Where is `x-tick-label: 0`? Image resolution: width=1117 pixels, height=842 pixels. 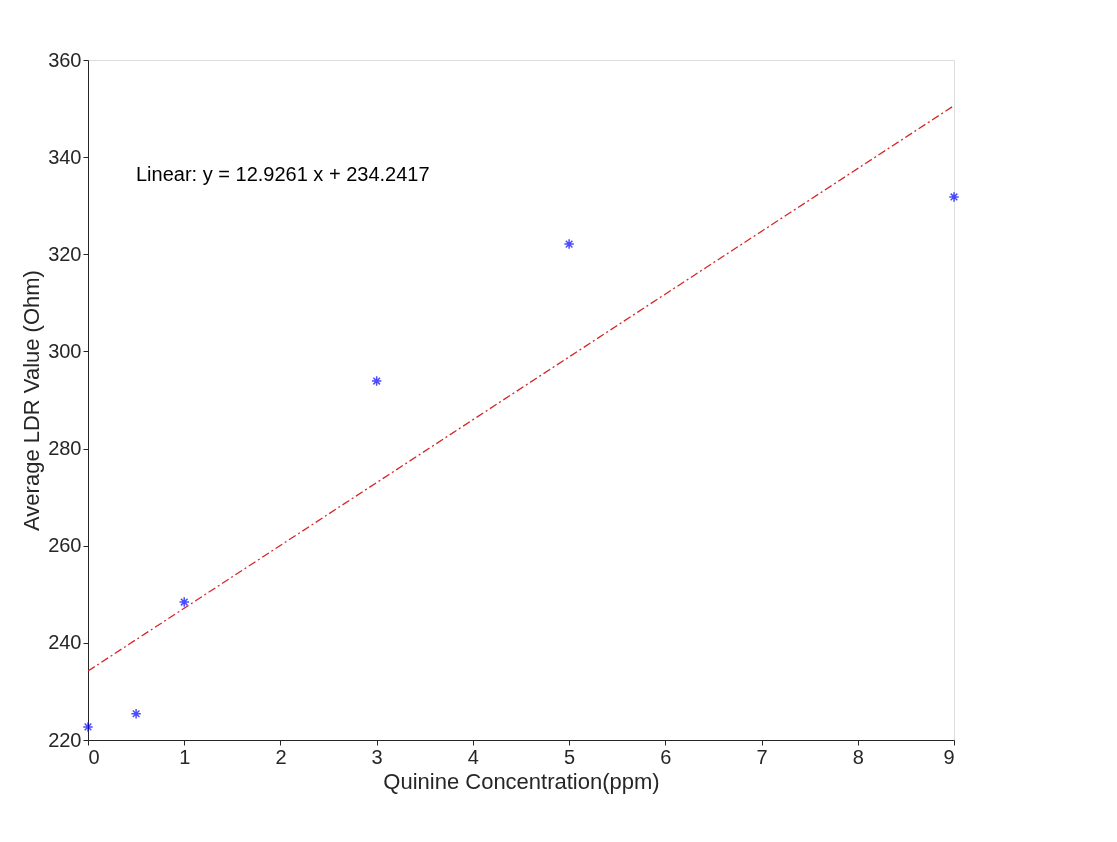
x-tick-label: 0 is located at coordinates (94, 756).